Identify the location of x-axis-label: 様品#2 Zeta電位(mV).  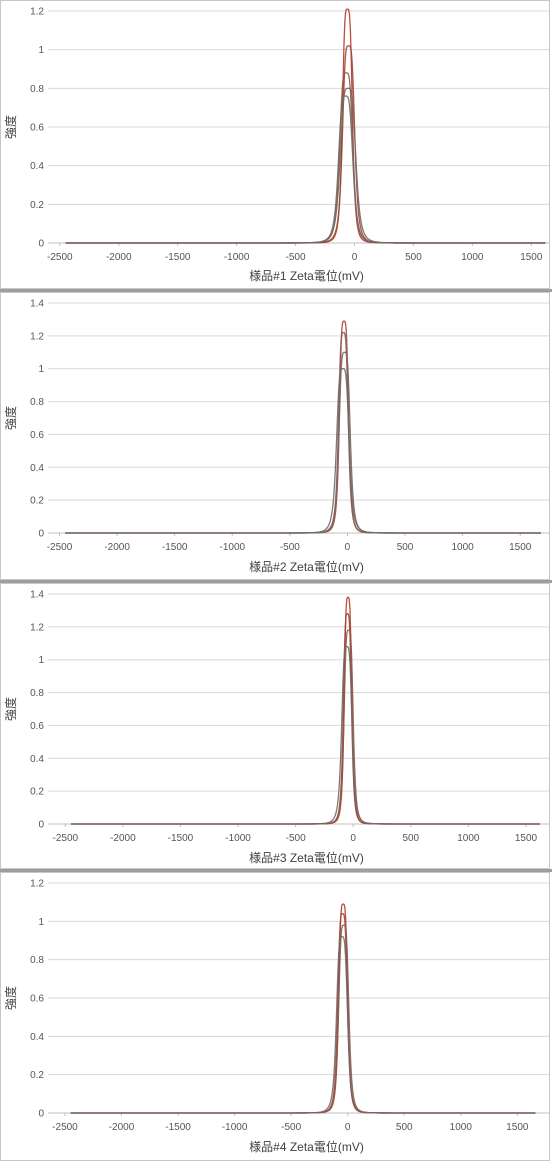
(306, 566).